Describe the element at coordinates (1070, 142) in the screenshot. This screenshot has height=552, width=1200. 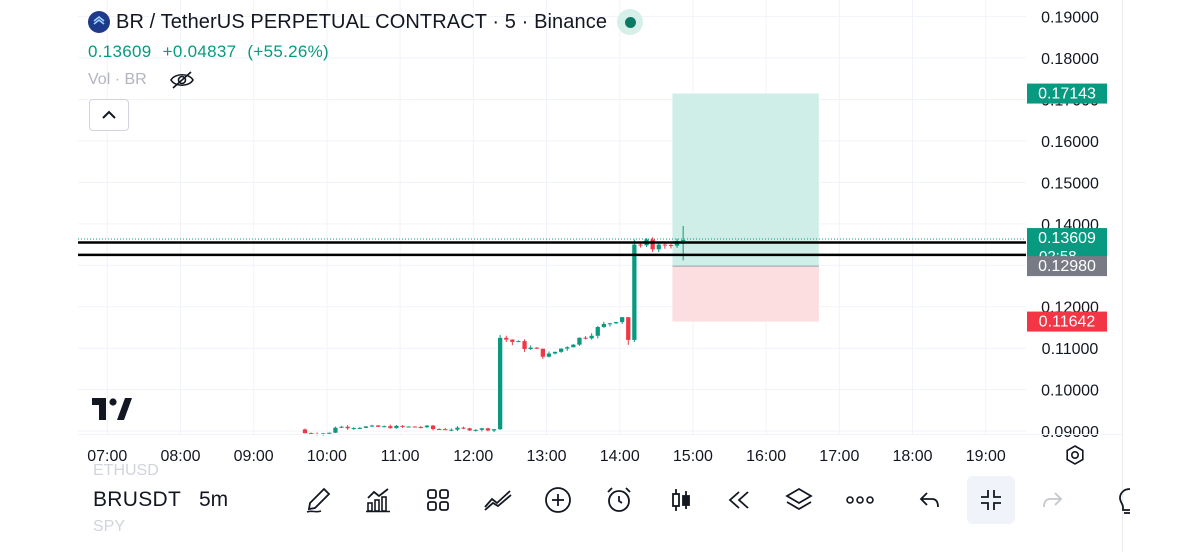
I see `y-tick-label: 0.16000` at that location.